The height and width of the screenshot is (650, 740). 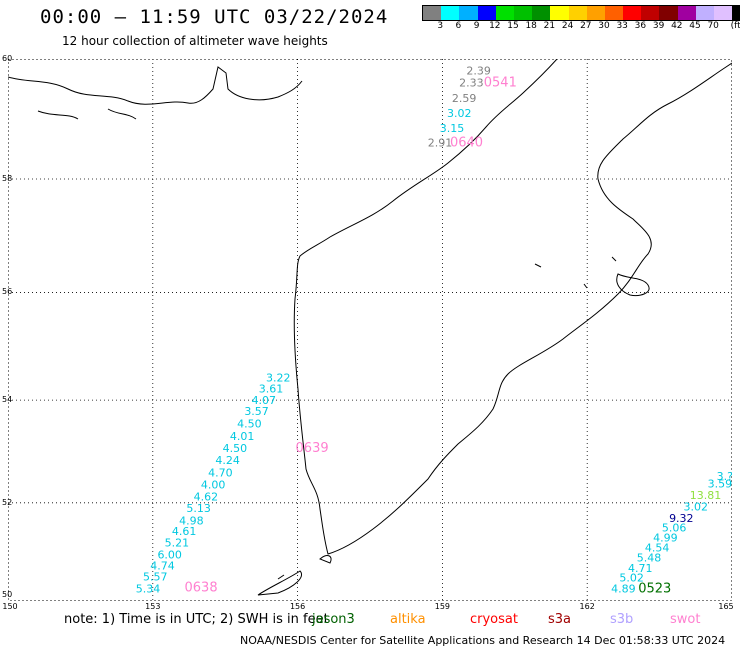 I want to click on colorbar-tick-label: 21, so click(x=549, y=26).